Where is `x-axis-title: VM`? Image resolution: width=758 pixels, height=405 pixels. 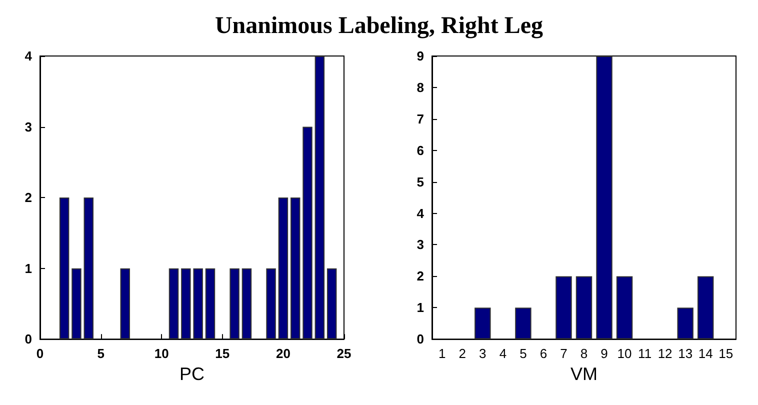 x-axis-title: VM is located at coordinates (584, 374).